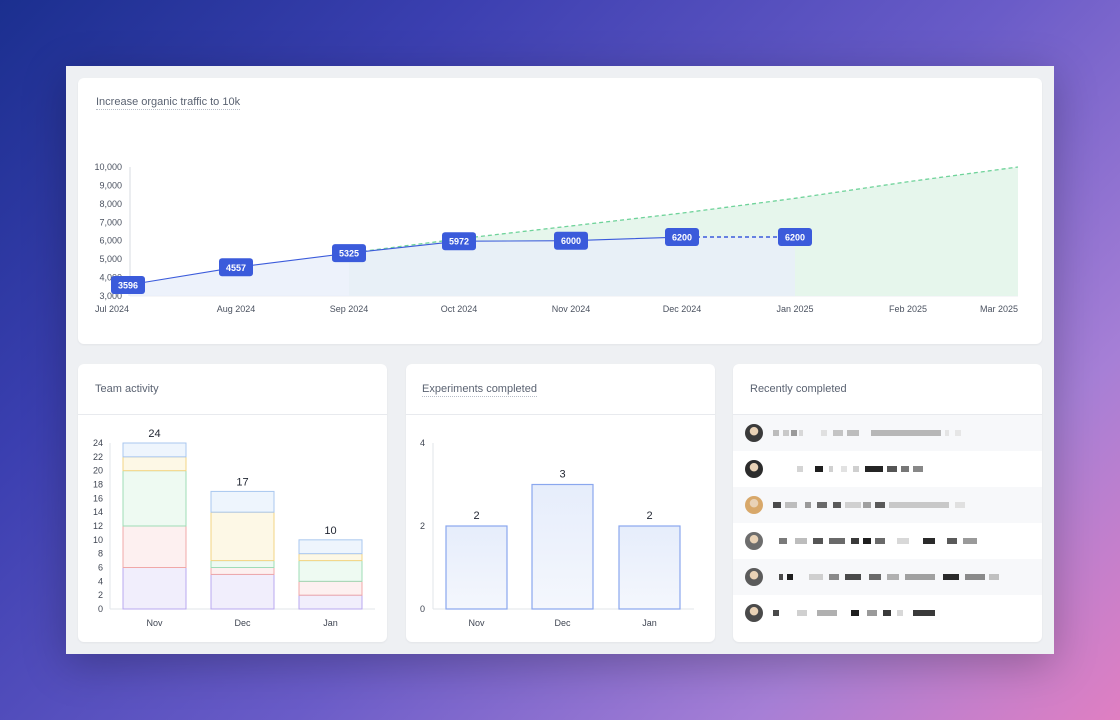 The width and height of the screenshot is (1120, 720). Describe the element at coordinates (476, 623) in the screenshot. I see `x-tick-label: Nov` at that location.